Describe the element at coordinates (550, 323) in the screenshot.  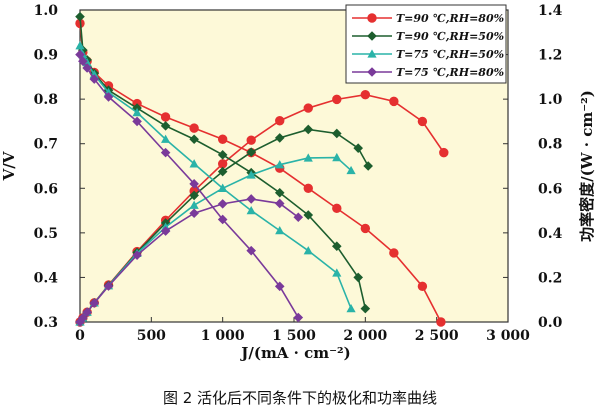
I see `y-right-tick-label: 0.0` at that location.